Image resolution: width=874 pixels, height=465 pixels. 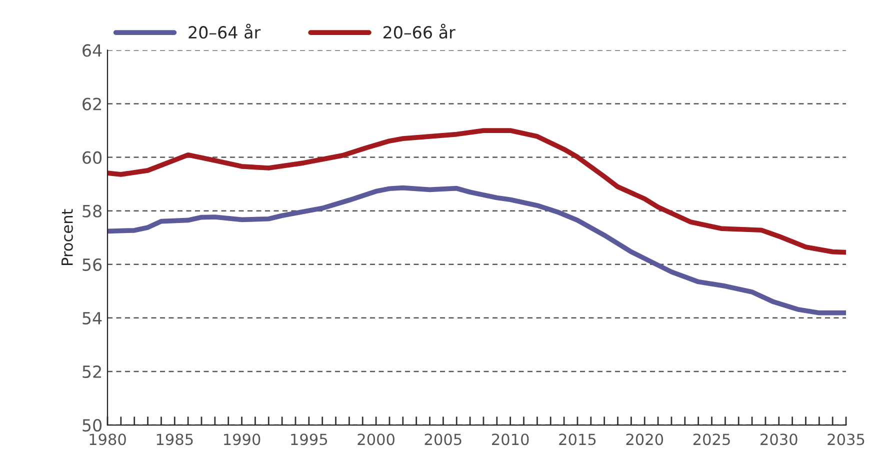 What do you see at coordinates (174, 440) in the screenshot?
I see `x-tick-label: 1985` at bounding box center [174, 440].